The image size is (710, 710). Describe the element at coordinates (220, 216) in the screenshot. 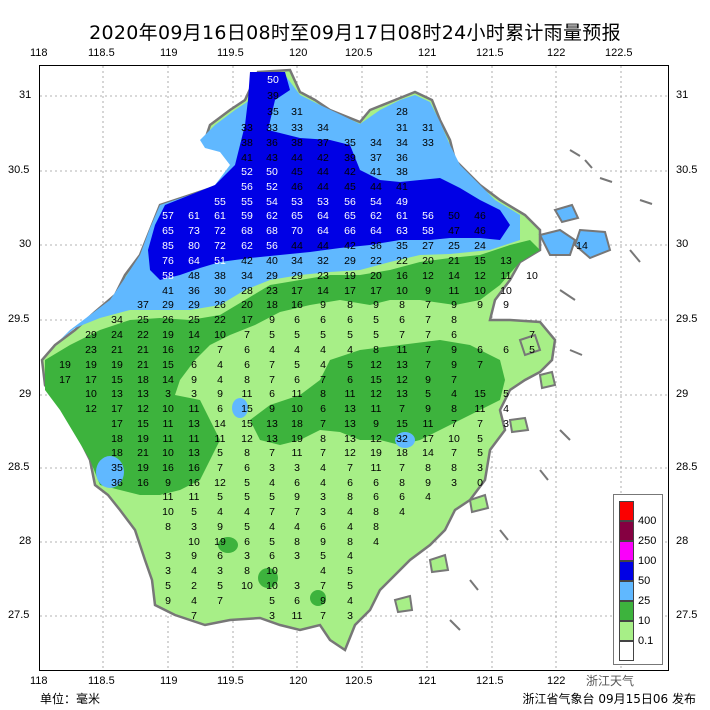

I see `station-value: 61` at that location.